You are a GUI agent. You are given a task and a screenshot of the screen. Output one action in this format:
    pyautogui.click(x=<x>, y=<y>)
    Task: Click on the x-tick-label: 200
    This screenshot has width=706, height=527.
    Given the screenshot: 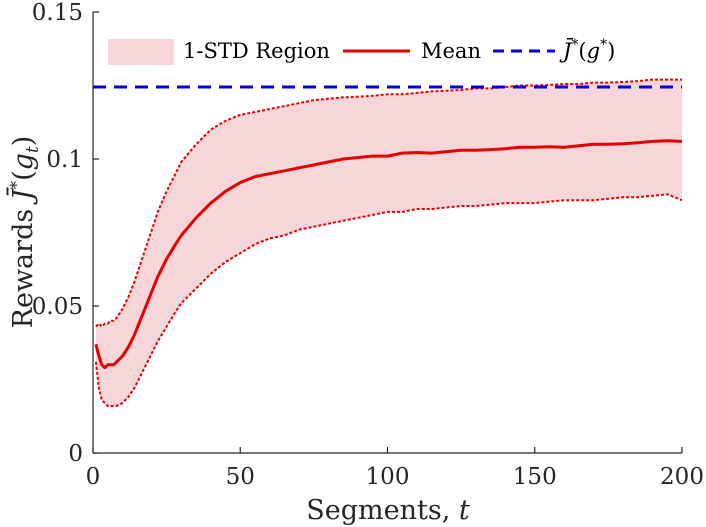 What is the action you would take?
    pyautogui.click(x=682, y=477)
    